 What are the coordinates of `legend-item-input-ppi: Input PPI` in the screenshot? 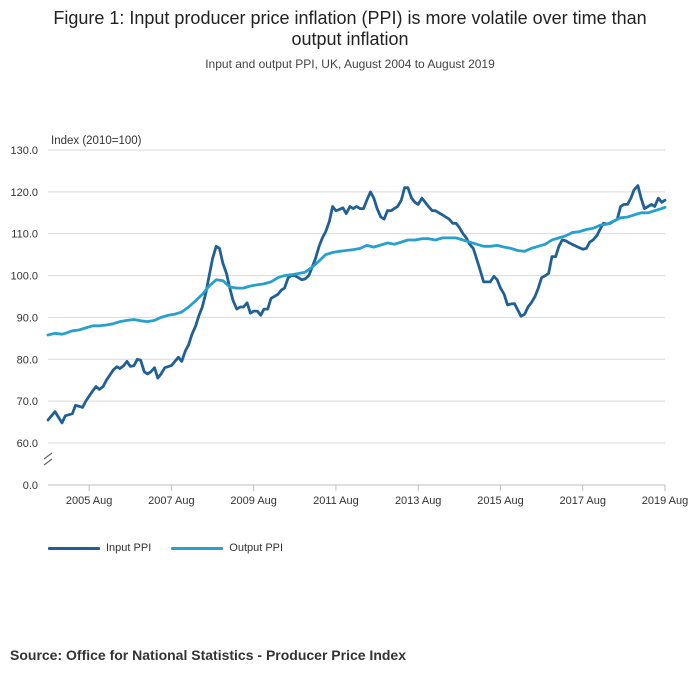 It's located at (99, 548).